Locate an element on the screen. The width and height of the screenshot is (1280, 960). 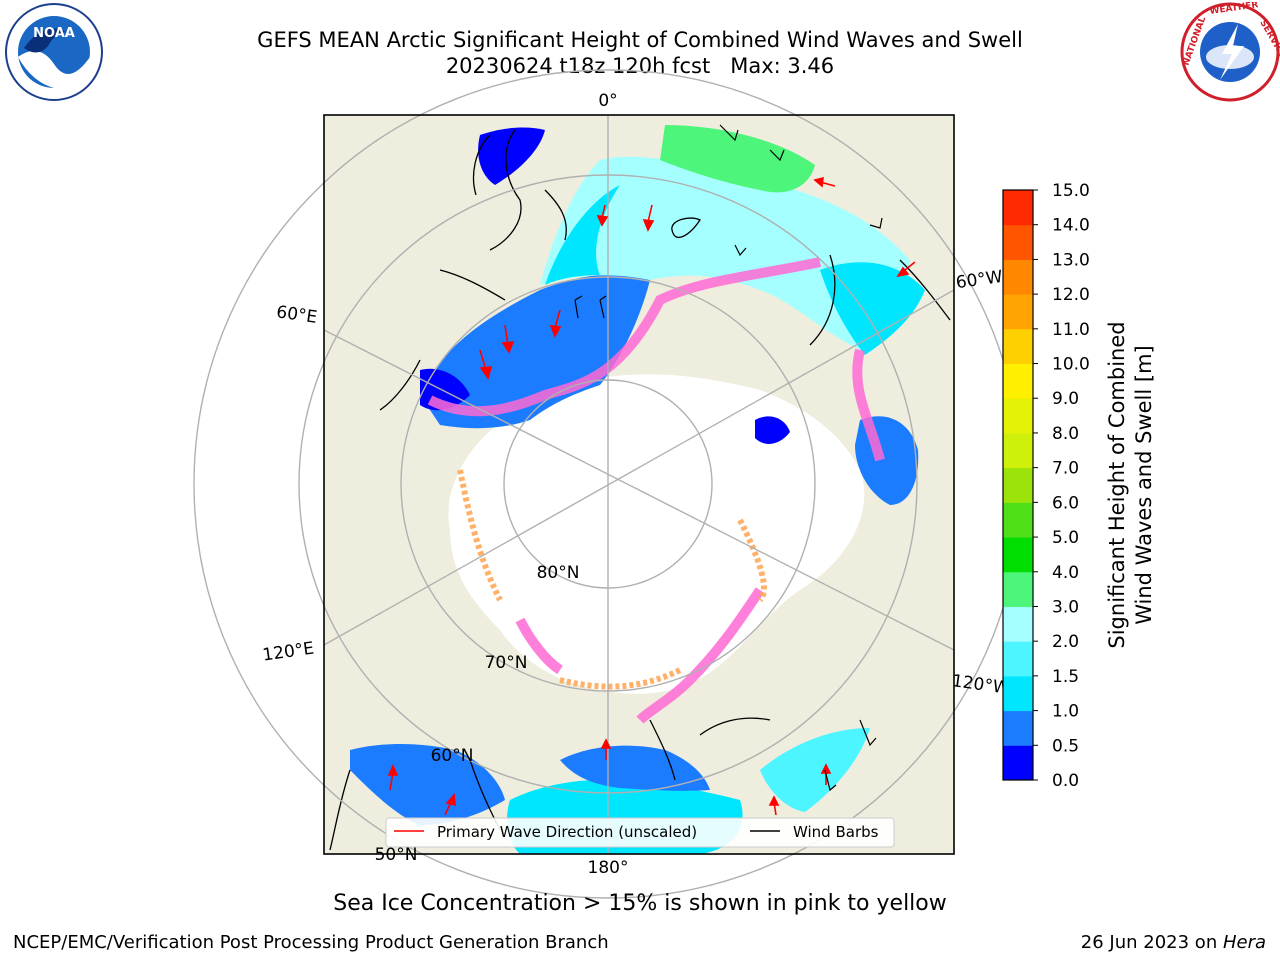
colorbar-tick-label: 0.5 is located at coordinates (1065, 746).